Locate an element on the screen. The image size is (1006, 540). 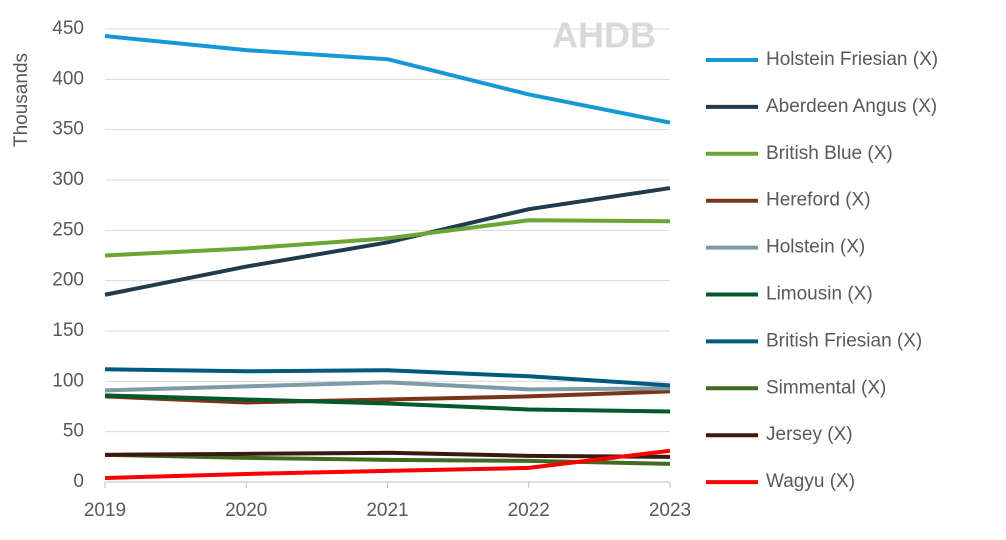
x-tick-label: 2020 is located at coordinates (246, 510).